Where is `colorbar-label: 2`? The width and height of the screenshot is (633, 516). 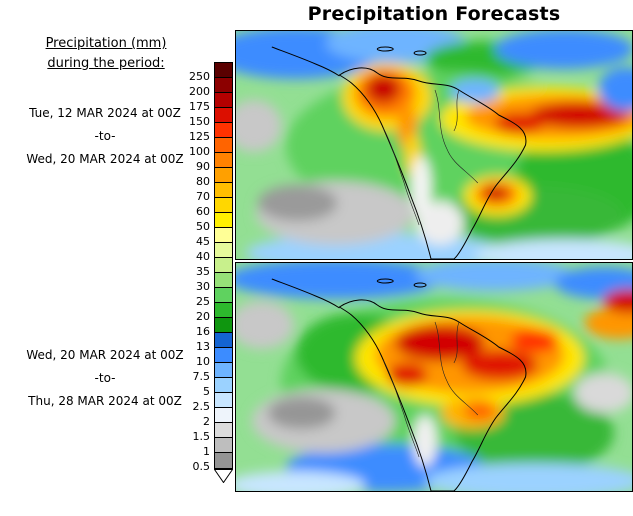 colorbar-label: 2 is located at coordinates (206, 421).